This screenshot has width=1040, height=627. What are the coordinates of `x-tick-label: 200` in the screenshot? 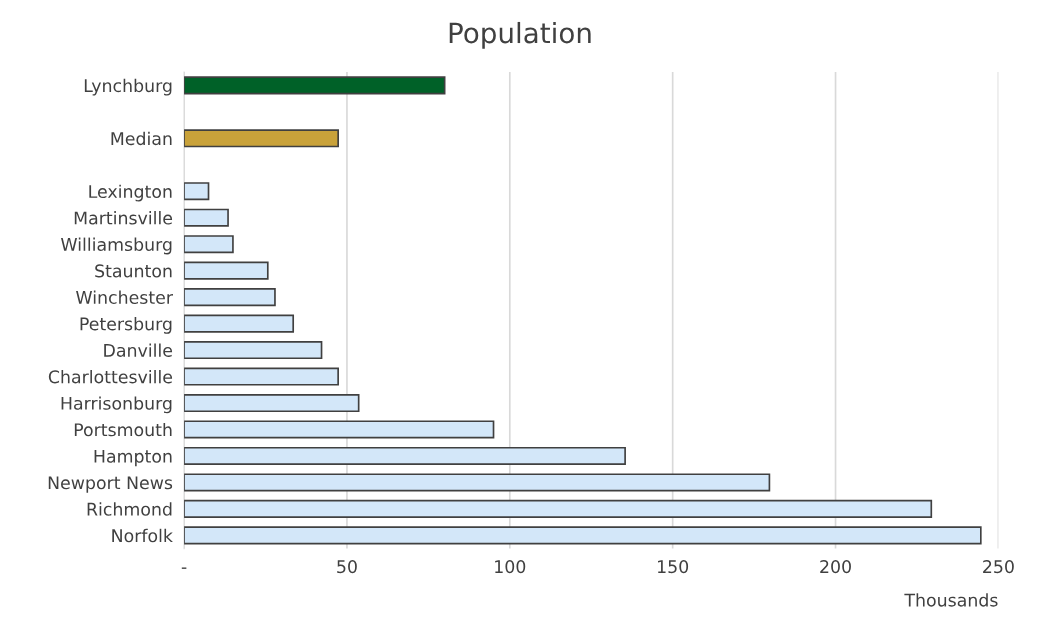 It's located at (835, 567).